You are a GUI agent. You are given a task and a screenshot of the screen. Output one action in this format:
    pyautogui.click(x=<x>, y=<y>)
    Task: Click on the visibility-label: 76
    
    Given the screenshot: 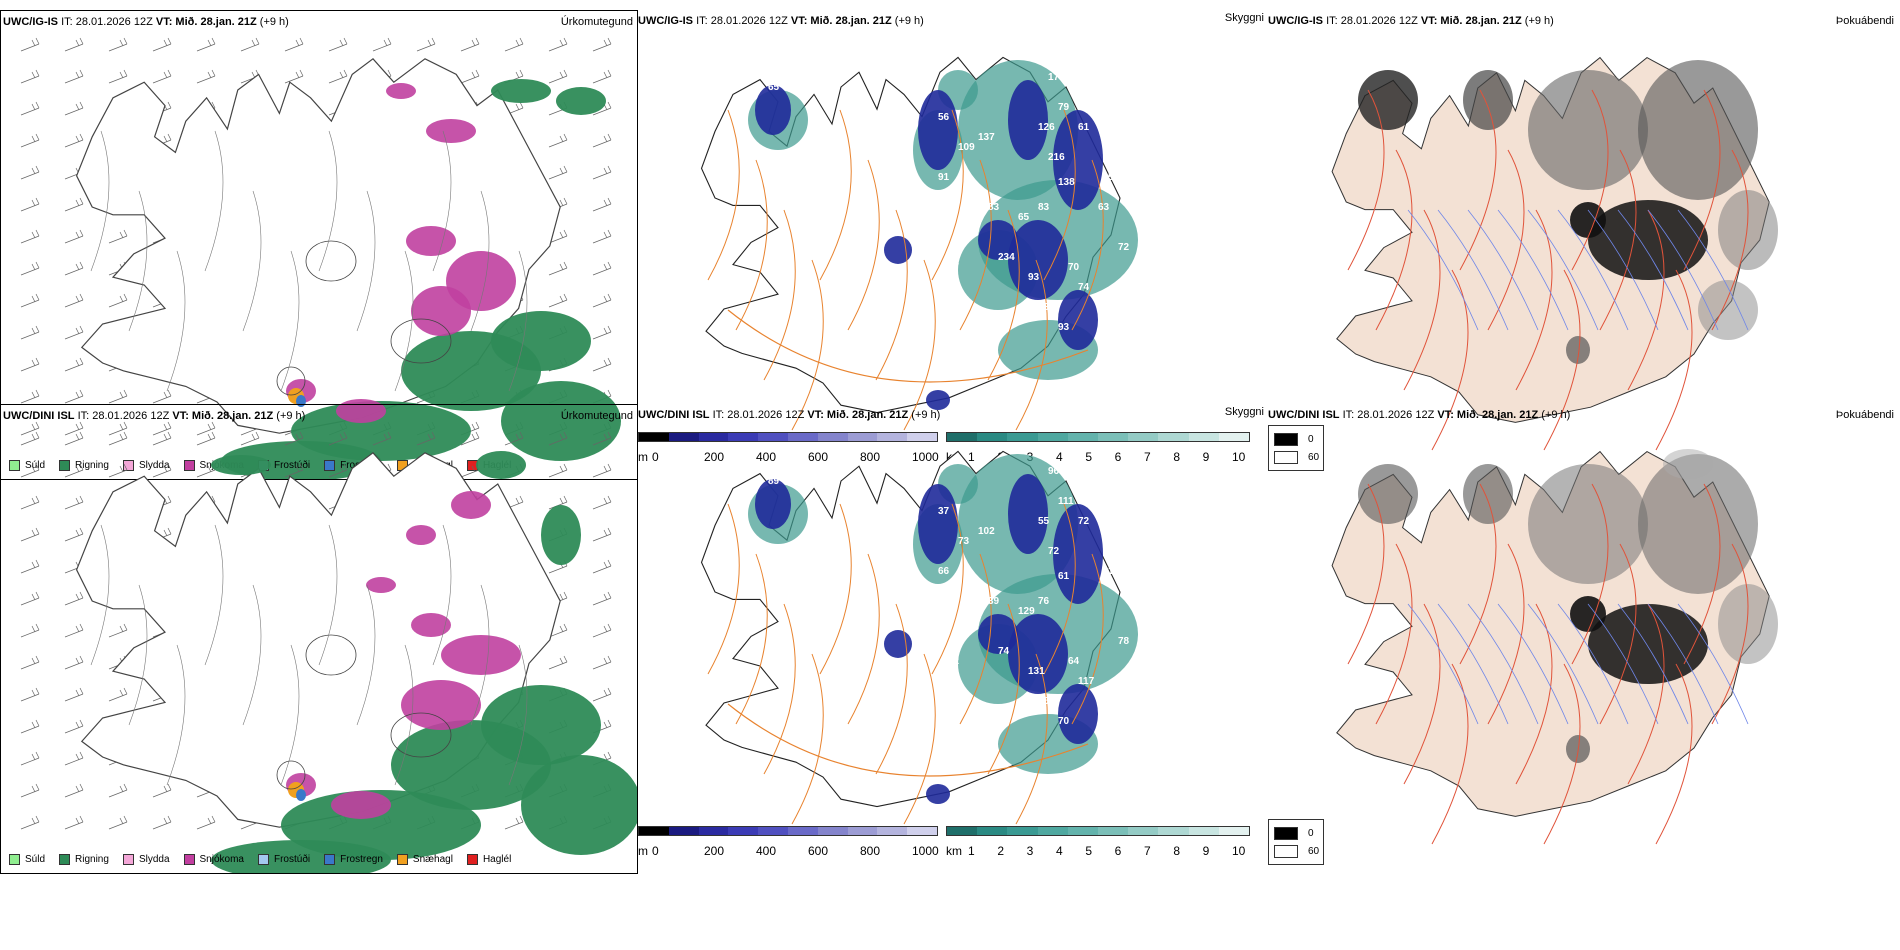 What is the action you would take?
    pyautogui.click(x=1044, y=601)
    